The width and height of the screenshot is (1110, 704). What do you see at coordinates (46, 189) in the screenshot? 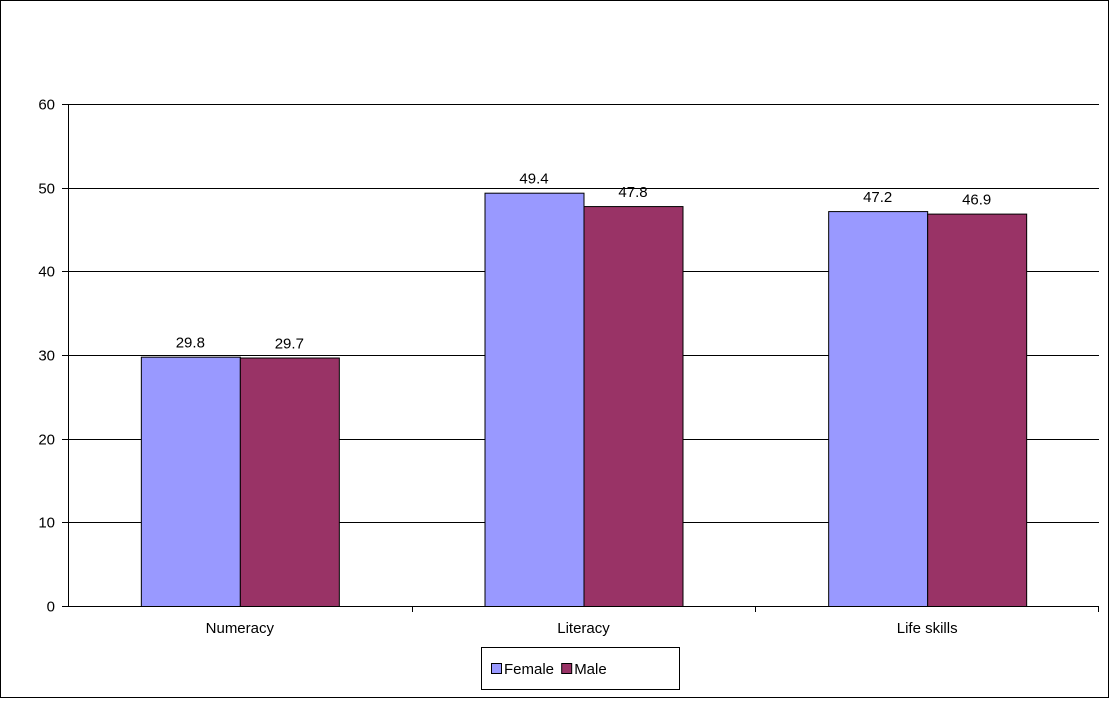
I see `y-tick-label-50: 50` at bounding box center [46, 189].